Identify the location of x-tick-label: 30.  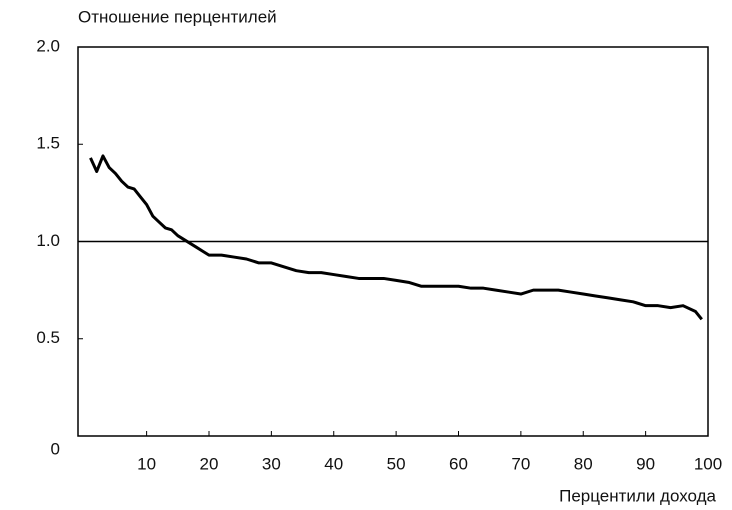
(271, 463).